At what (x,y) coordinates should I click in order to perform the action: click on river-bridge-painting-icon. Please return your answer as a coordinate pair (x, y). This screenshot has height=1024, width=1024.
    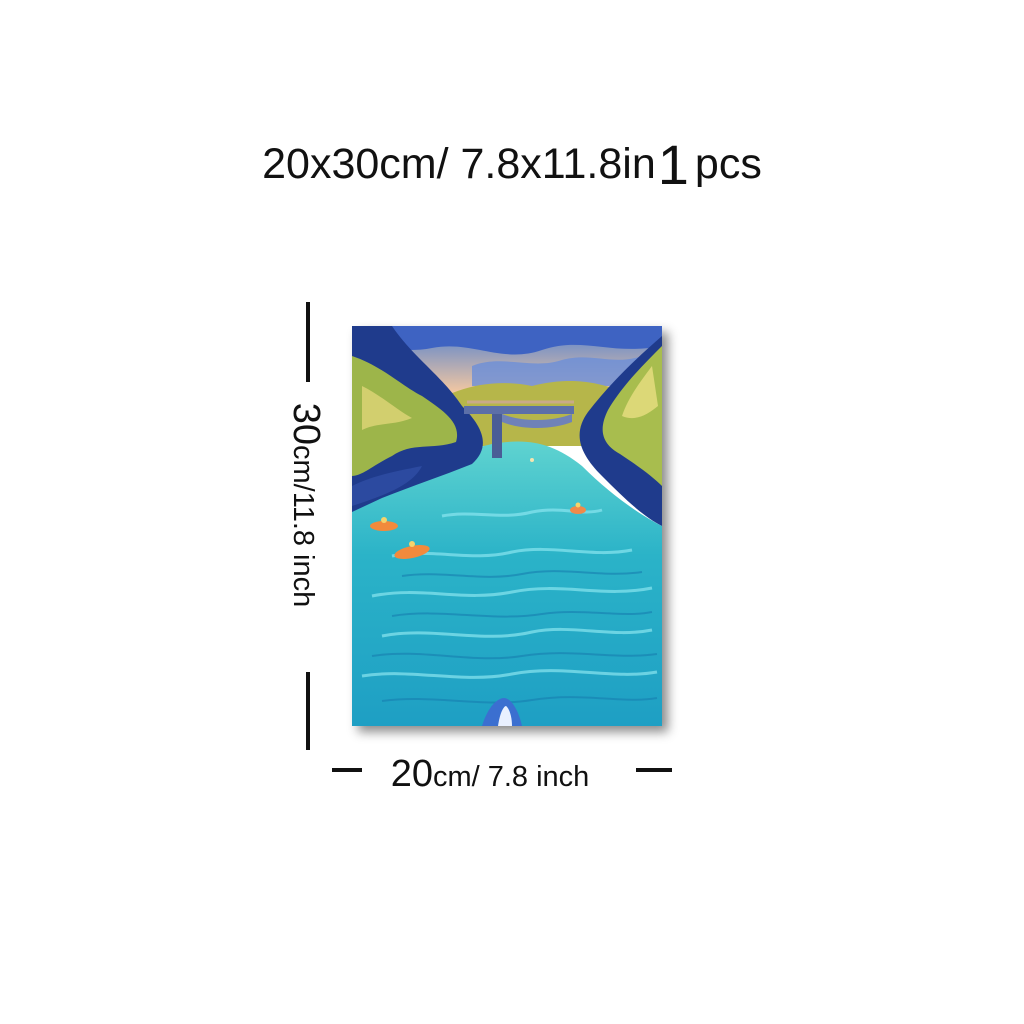
    Looking at the image, I should click on (507, 526).